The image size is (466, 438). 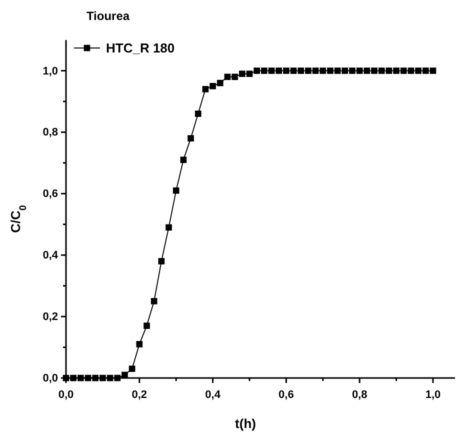 What do you see at coordinates (50, 256) in the screenshot?
I see `y-tick-label: 0,4` at bounding box center [50, 256].